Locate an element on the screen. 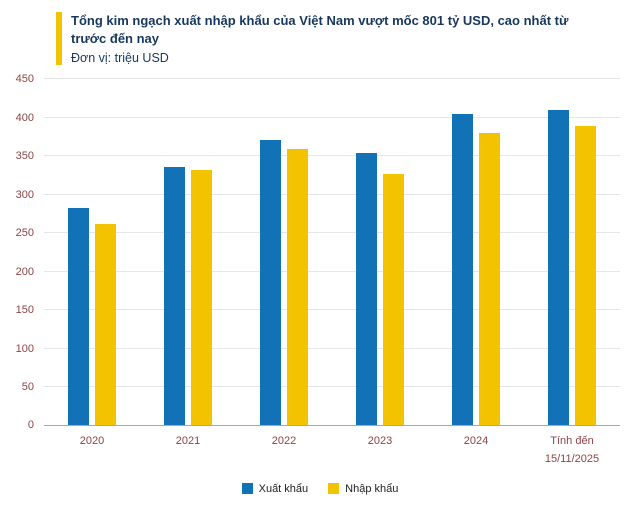 This screenshot has width=640, height=518. x-axis-labels: 2020 2021 2022 2023 2024 Tính đến 15/11/2025 is located at coordinates (332, 450).